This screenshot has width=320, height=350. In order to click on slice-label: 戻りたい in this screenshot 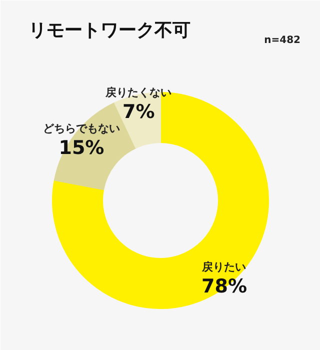, I will do `click(223, 267)`.